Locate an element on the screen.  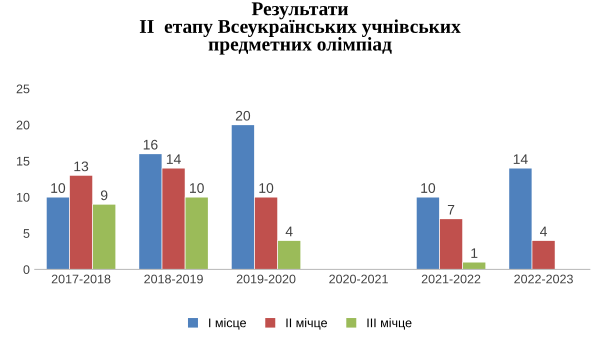
x-tick-label: 2022-2023 is located at coordinates (543, 279).